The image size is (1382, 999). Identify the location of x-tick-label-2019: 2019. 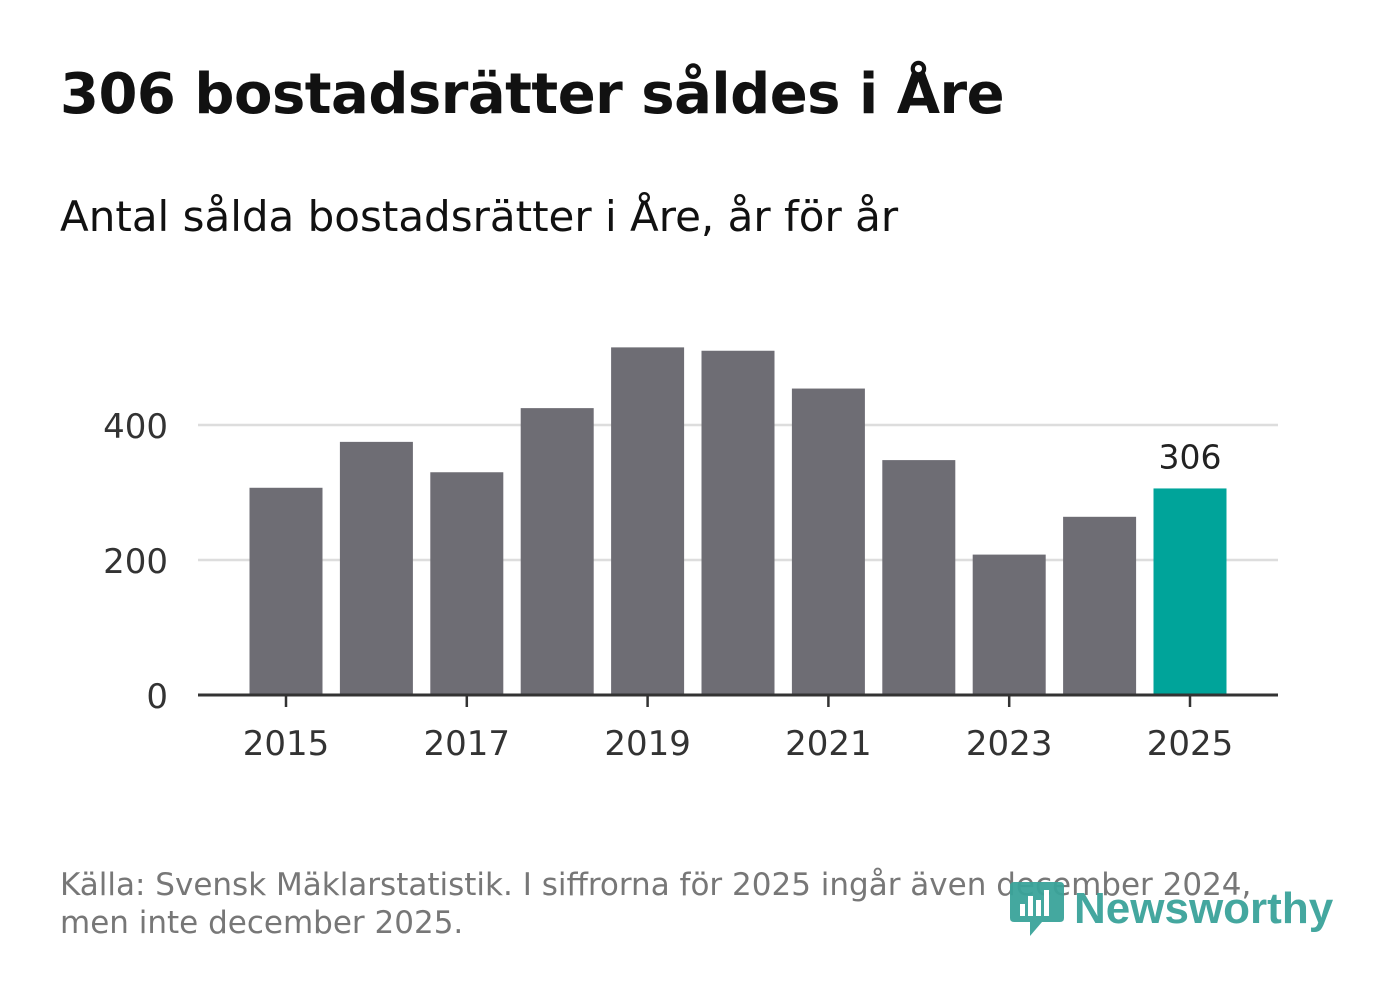
(647, 744).